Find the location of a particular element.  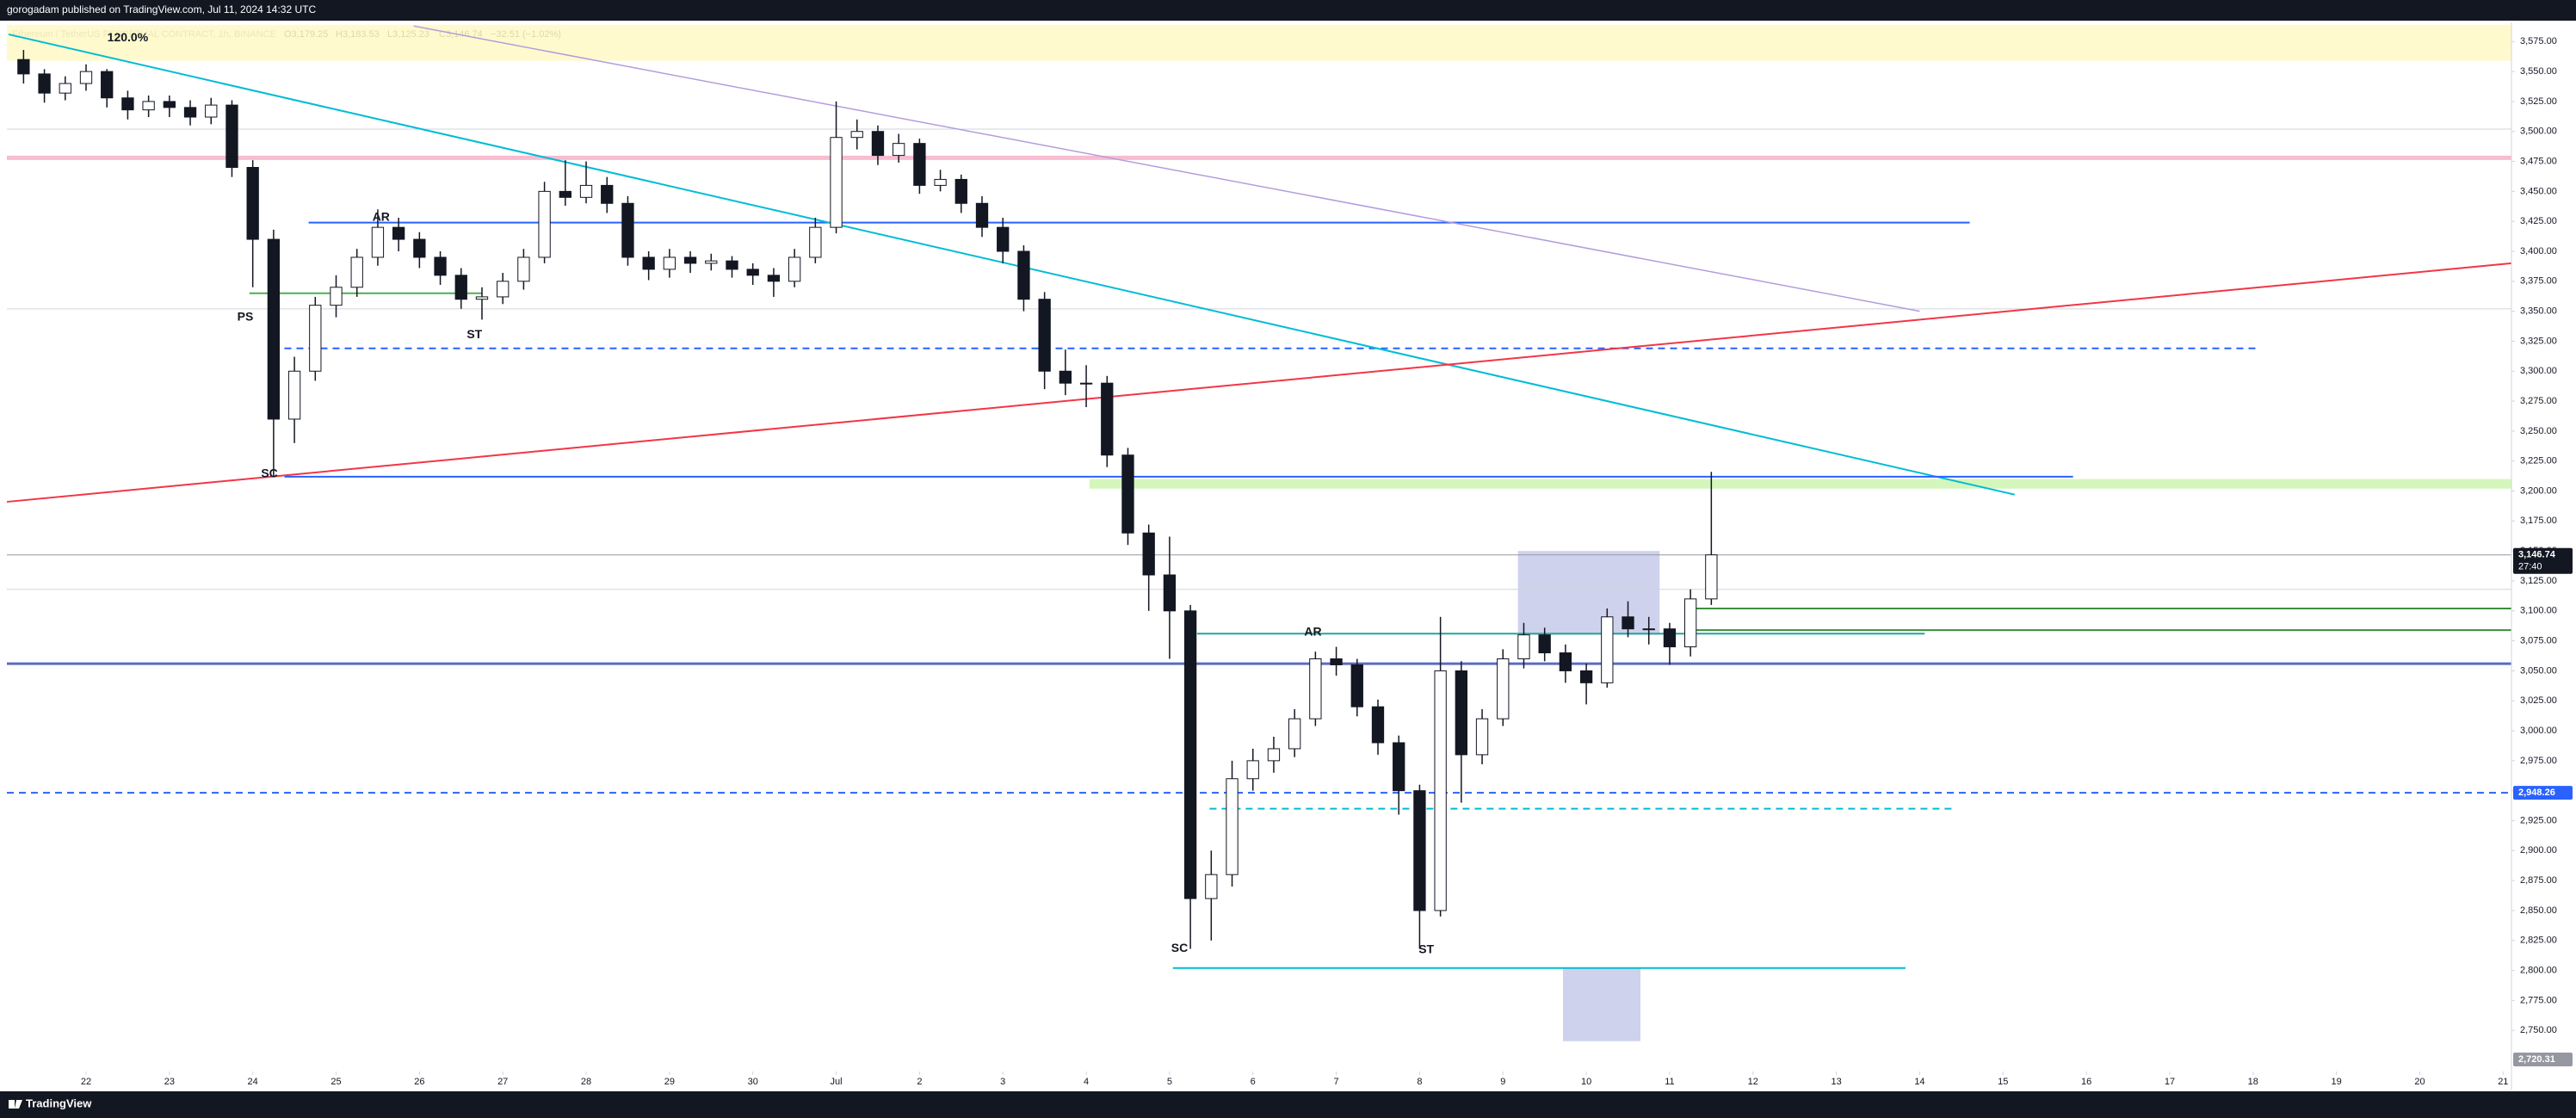

y-tick-label: 3,300.00 is located at coordinates (2538, 371).